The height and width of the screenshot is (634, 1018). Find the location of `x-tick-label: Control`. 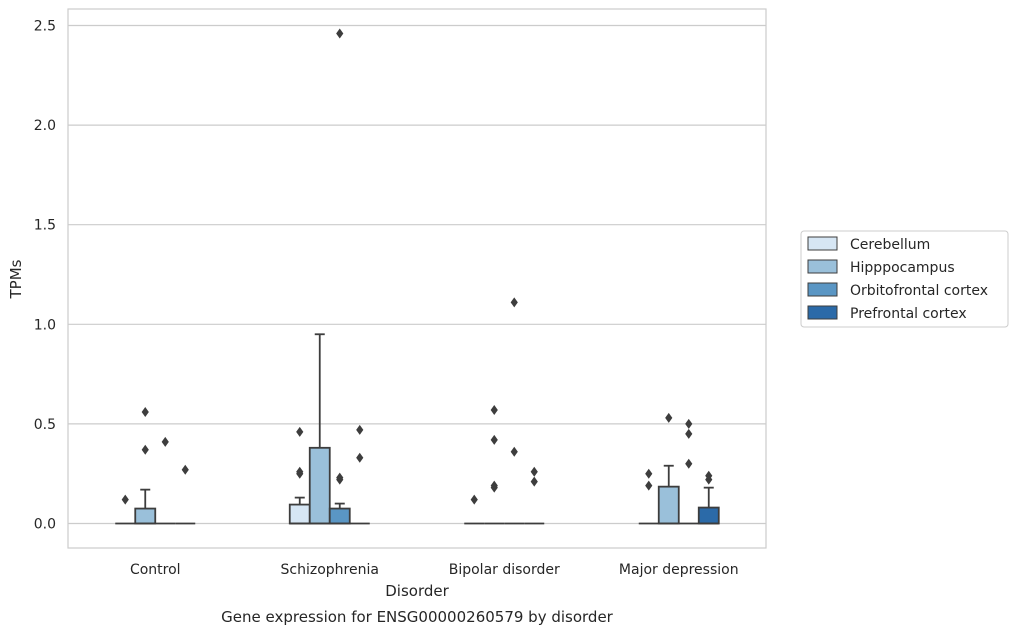

x-tick-label: Control is located at coordinates (155, 570).